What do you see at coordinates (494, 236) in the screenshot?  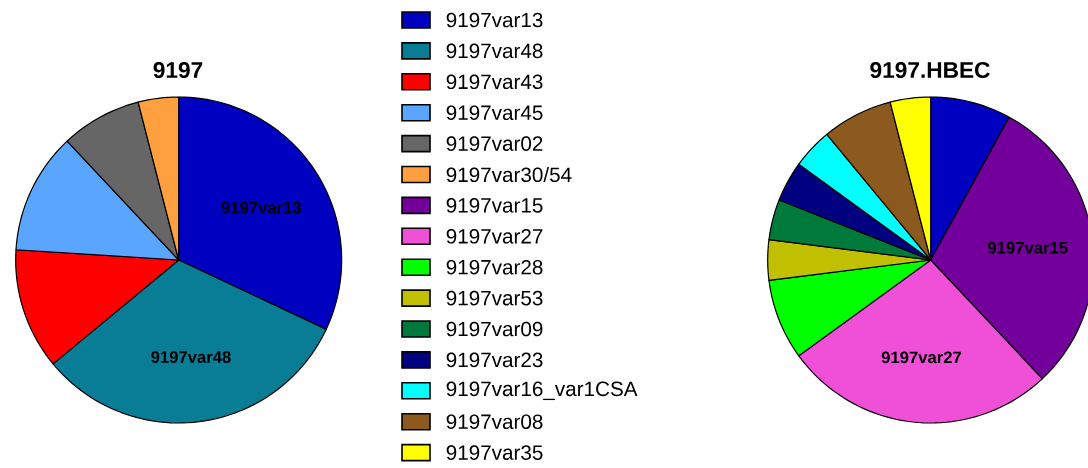 I see `legend-label: 9197var27` at bounding box center [494, 236].